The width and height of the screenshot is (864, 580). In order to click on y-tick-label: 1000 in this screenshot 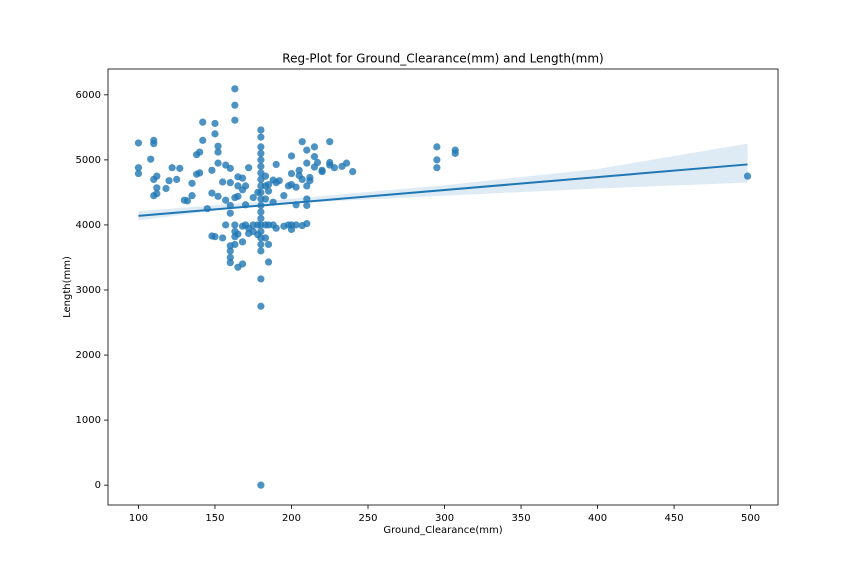, I will do `click(88, 420)`.